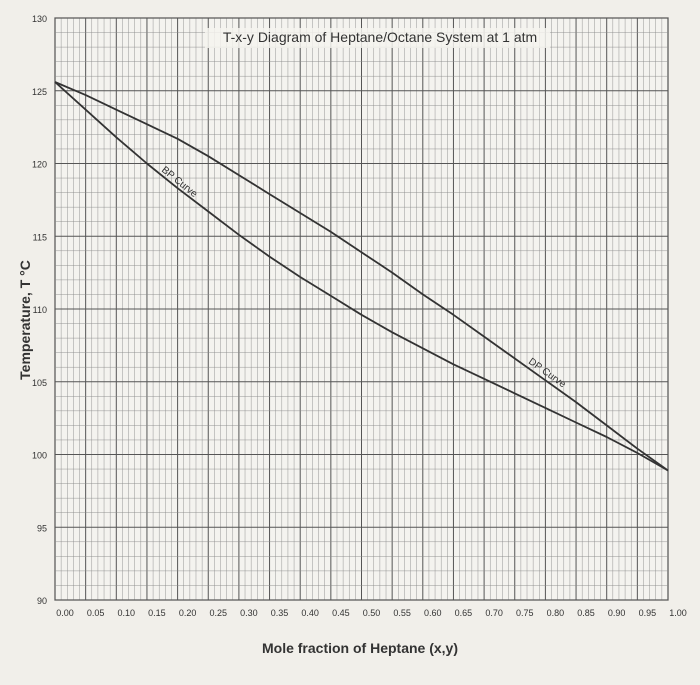  What do you see at coordinates (39, 165) in the screenshot?
I see `y-tick-label: 120` at bounding box center [39, 165].